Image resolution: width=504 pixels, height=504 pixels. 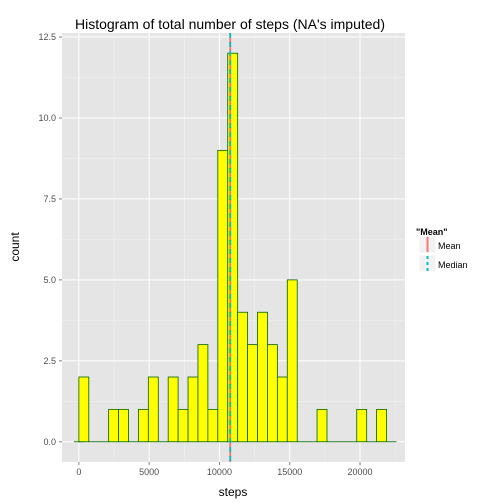 I want to click on x-tick-label: 20000, so click(x=360, y=472).